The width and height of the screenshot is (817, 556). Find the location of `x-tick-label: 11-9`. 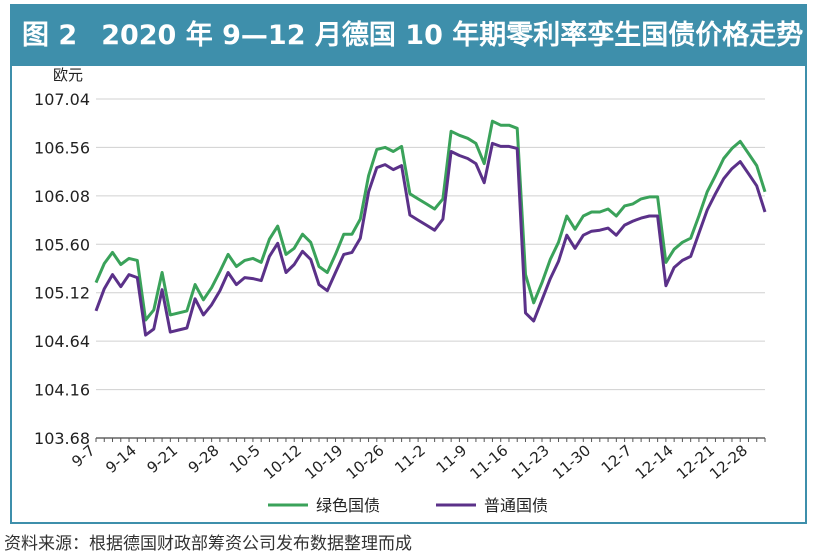

x-tick-label: 11-9 is located at coordinates (452, 459).